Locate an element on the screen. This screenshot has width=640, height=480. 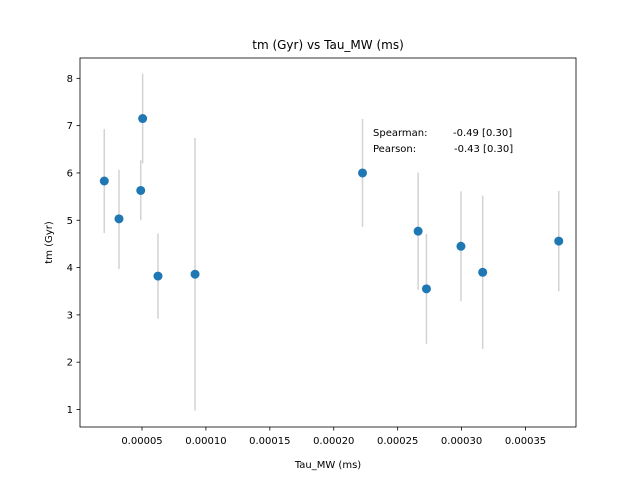
x-tick-label: 0.00035 is located at coordinates (525, 441).